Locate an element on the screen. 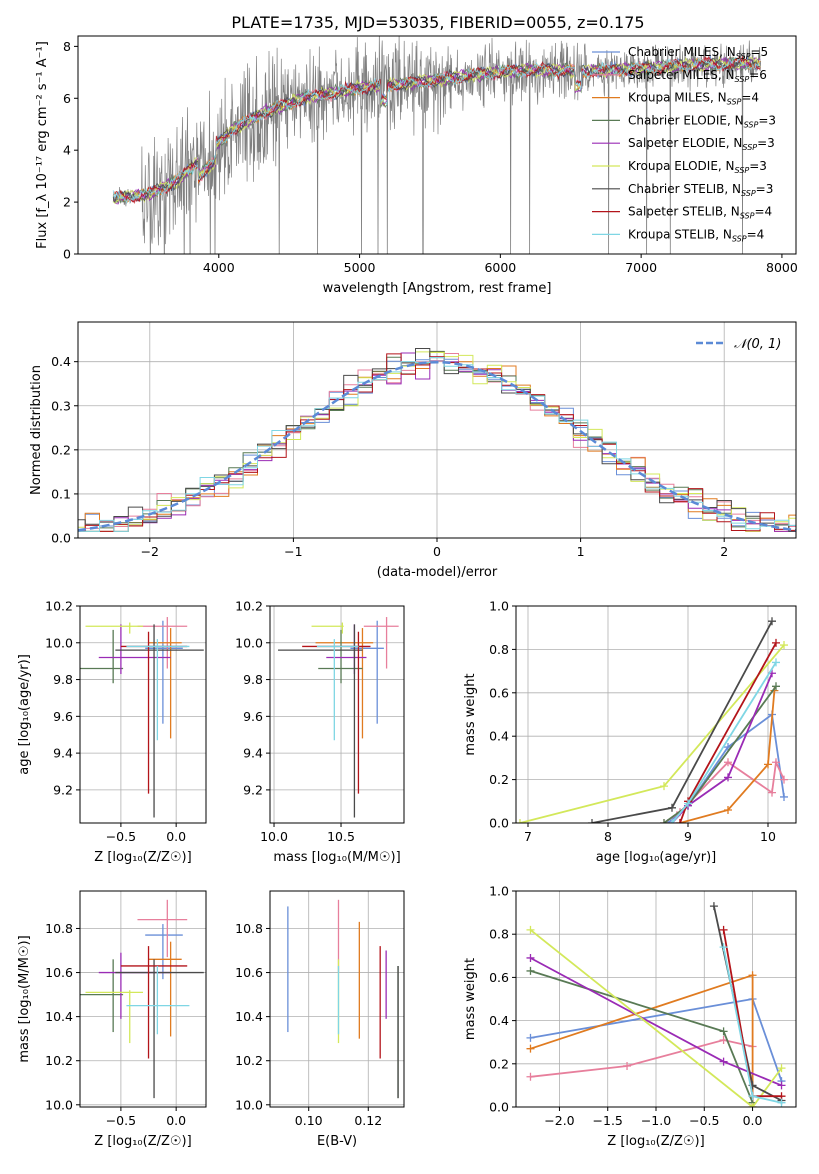  mass-vs-ebv-panel: 0.10 0.12 10.0 10.2 10.4 10.6 10.8 E(B-V) is located at coordinates (320, 1019).